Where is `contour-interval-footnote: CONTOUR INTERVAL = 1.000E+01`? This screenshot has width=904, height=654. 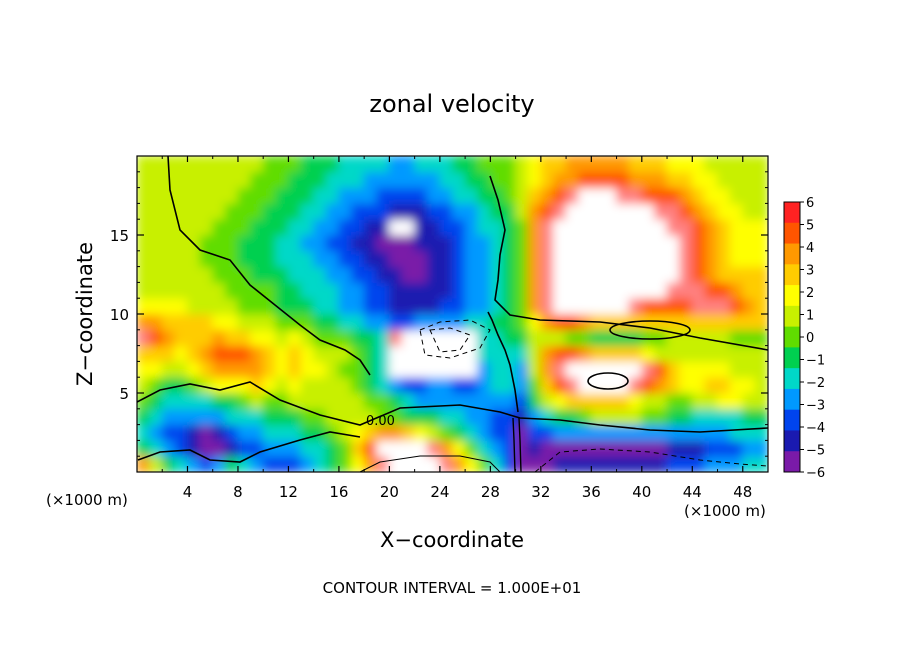 contour-interval-footnote: CONTOUR INTERVAL = 1.000E+01 is located at coordinates (452, 588).